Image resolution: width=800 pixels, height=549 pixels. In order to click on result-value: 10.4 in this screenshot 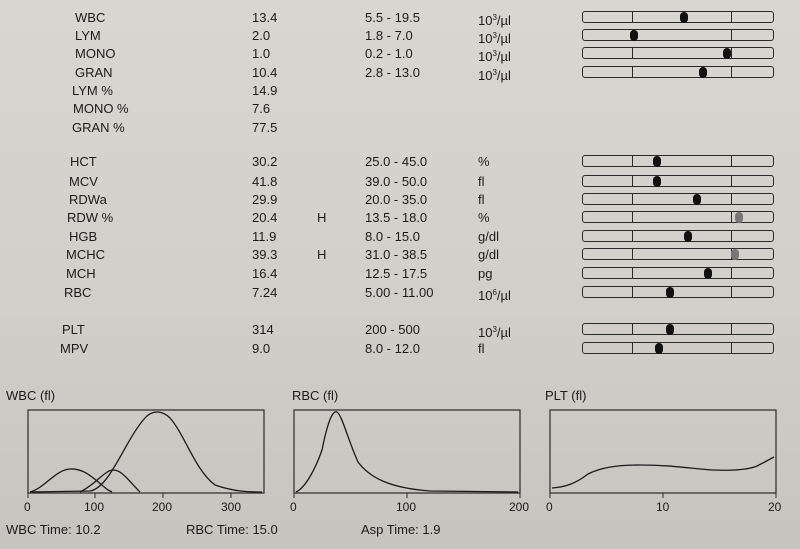, I will do `click(265, 72)`.